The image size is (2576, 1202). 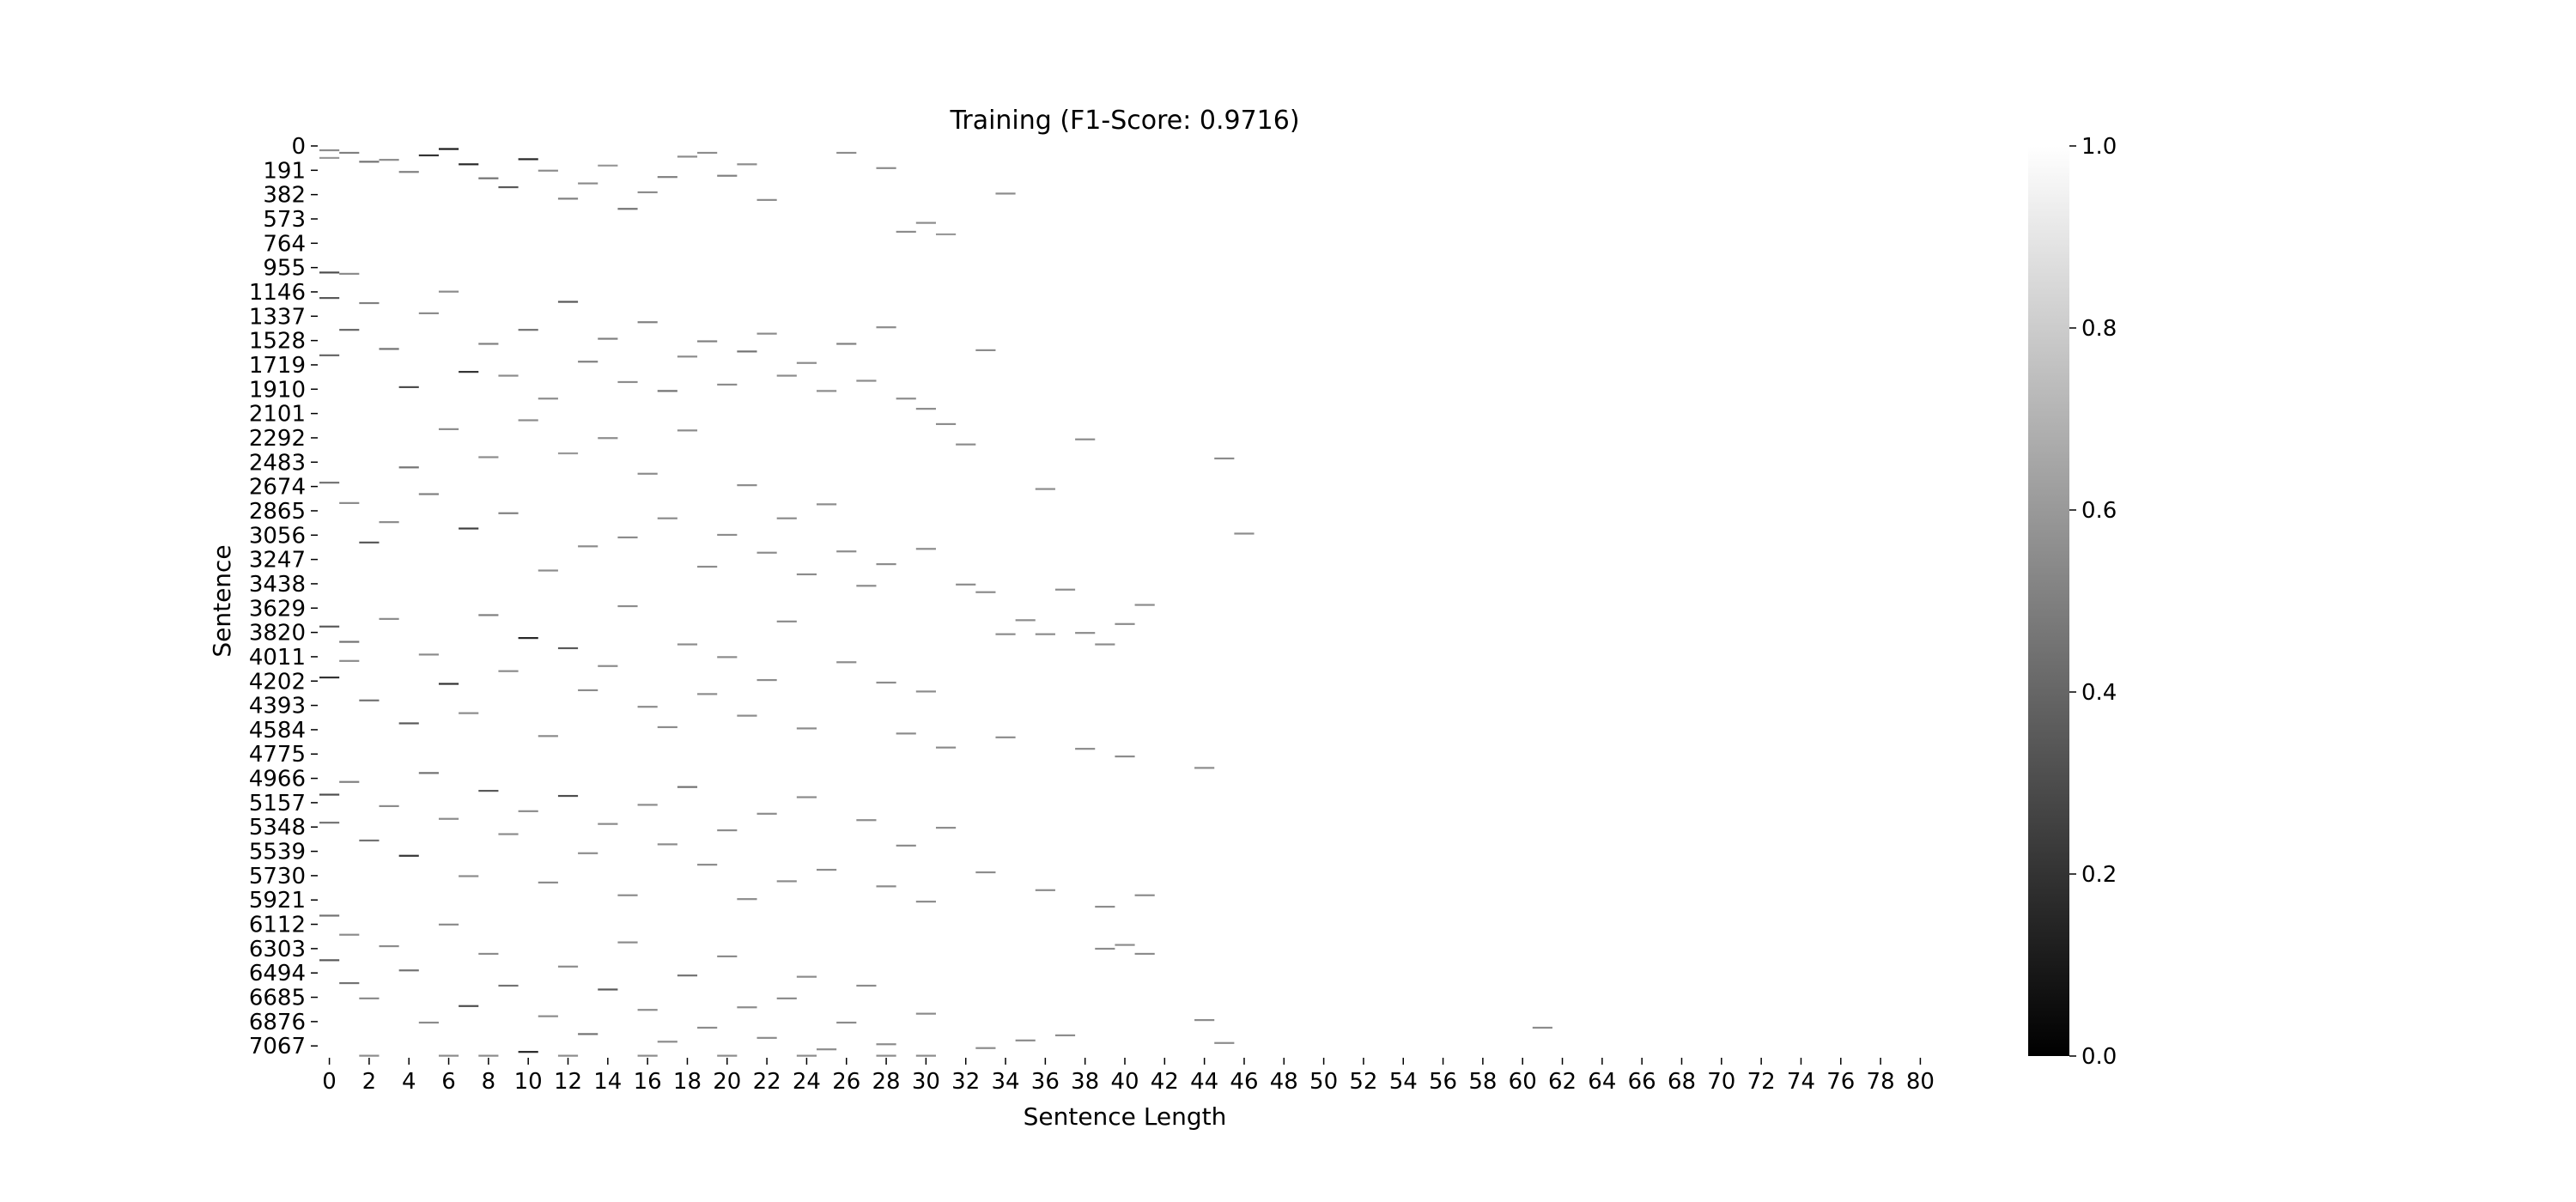 I want to click on colorbar-tick-label: 1.0, so click(x=2099, y=147).